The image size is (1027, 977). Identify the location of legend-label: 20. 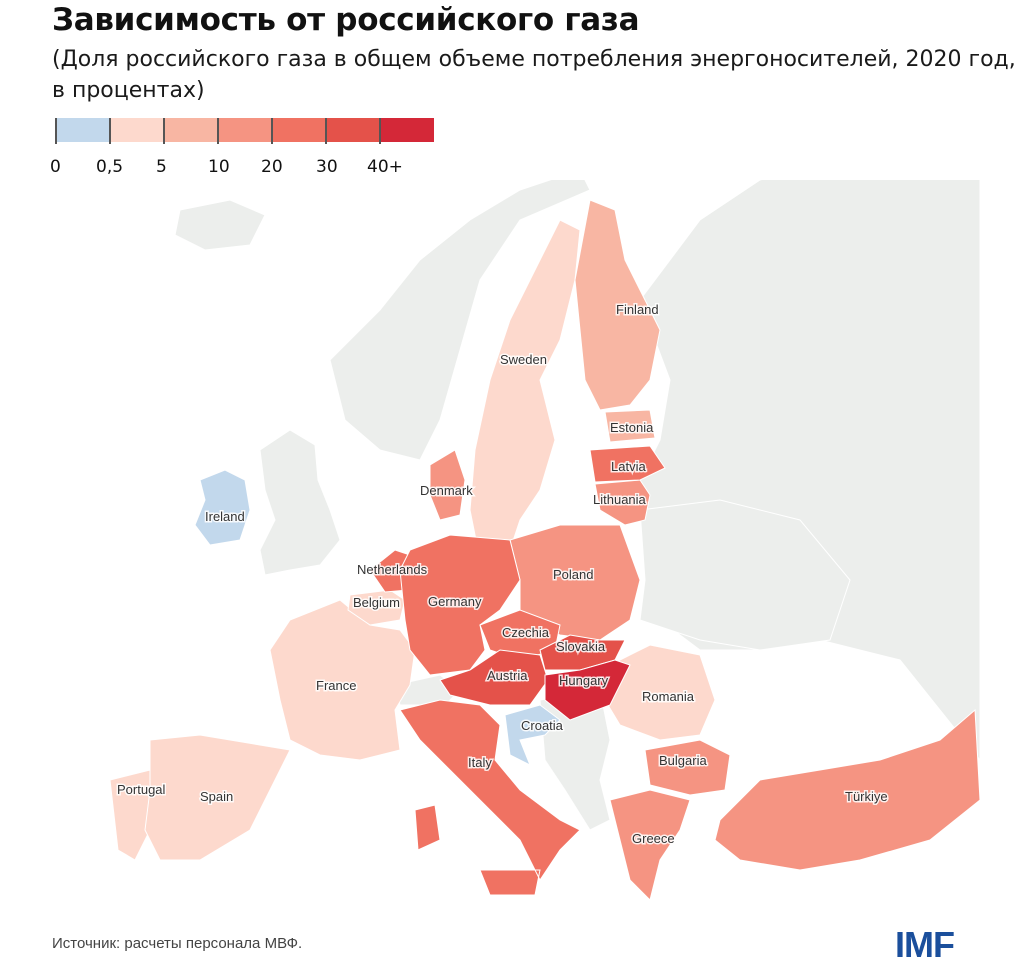
(272, 167).